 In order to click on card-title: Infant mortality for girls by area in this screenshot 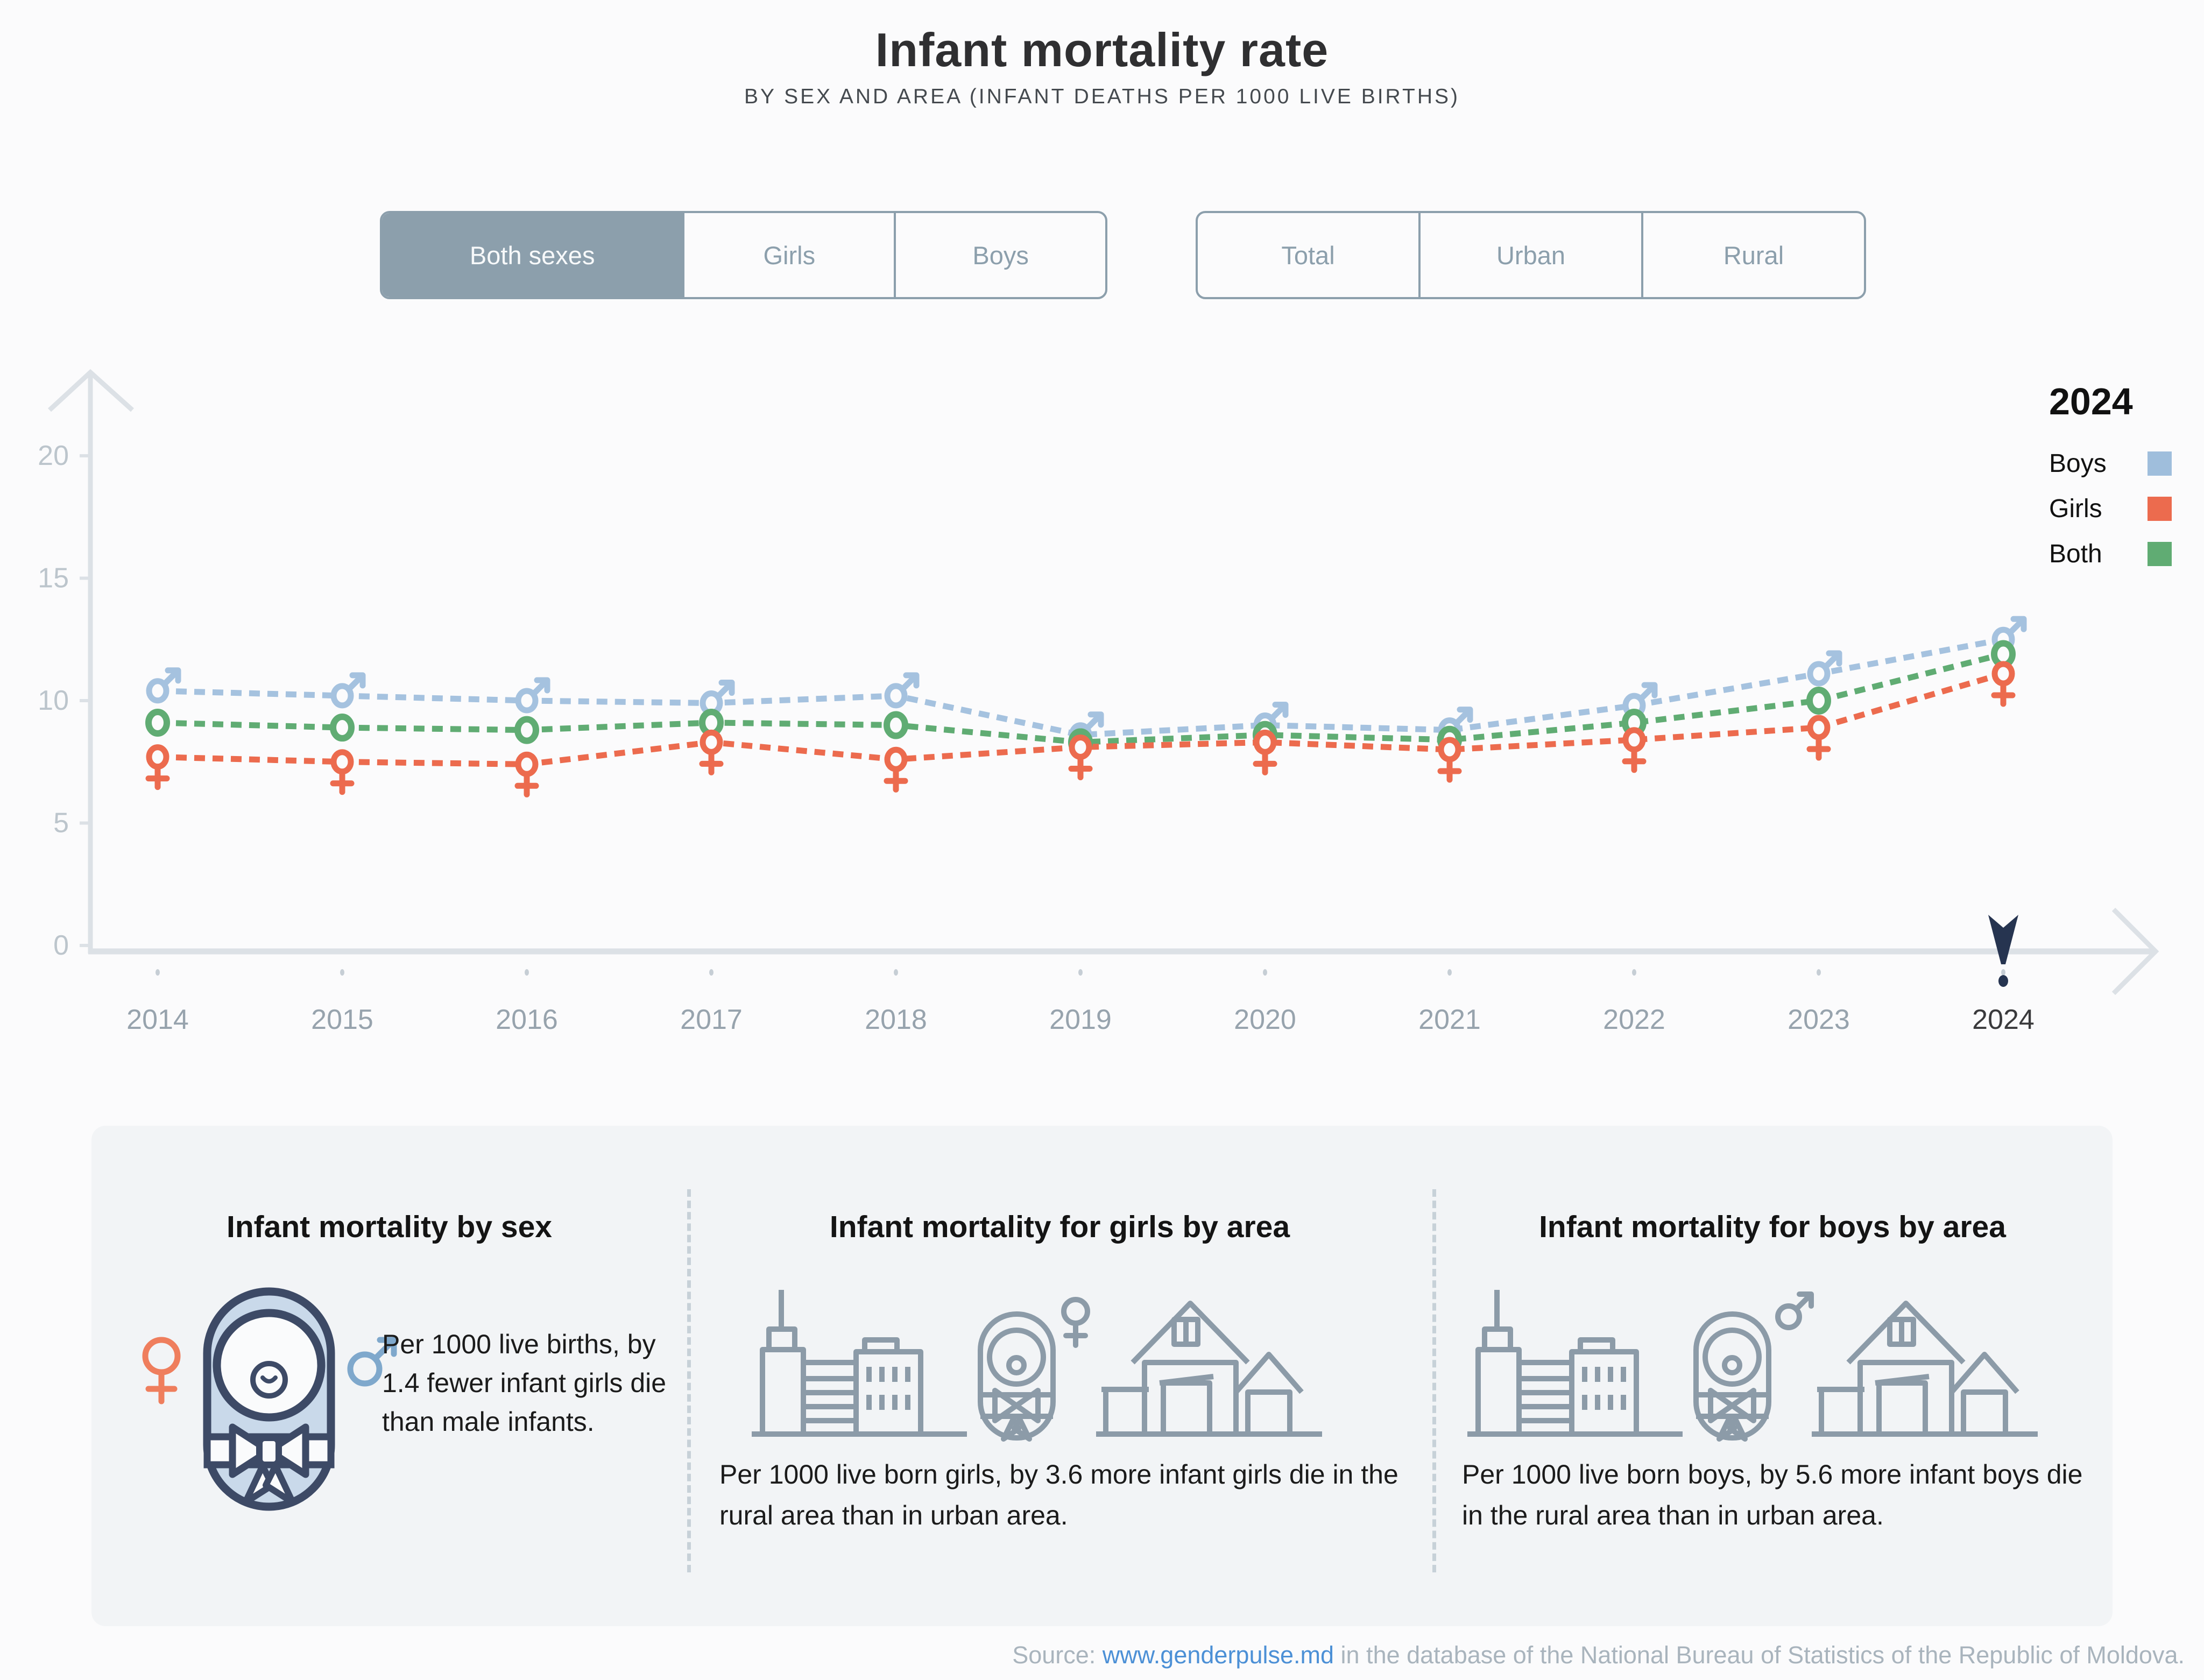, I will do `click(1059, 1227)`.